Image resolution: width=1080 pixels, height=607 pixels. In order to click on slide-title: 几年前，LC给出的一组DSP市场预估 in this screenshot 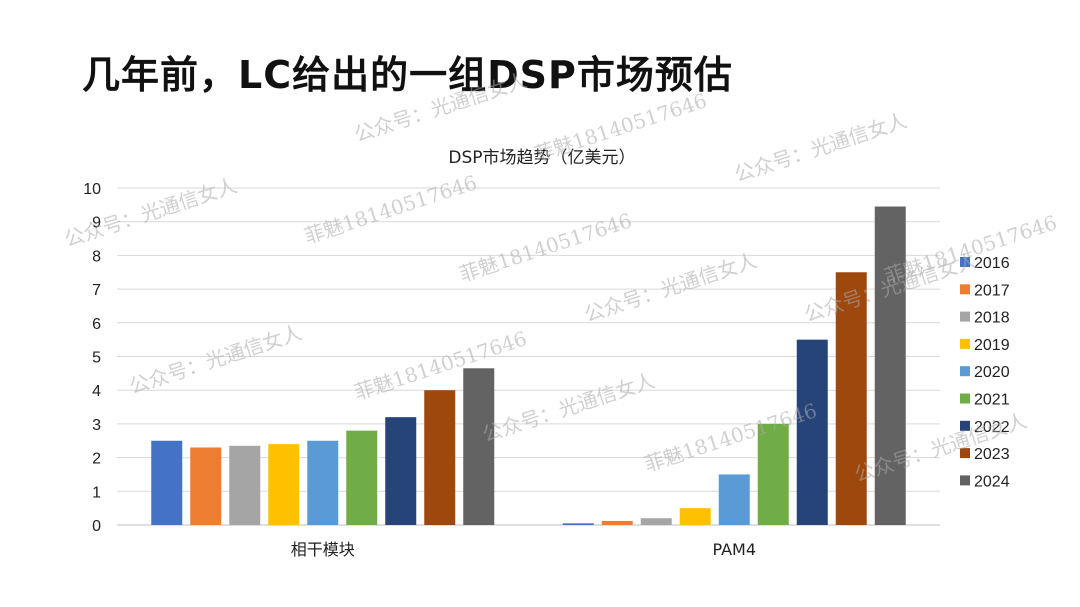, I will do `click(407, 75)`.